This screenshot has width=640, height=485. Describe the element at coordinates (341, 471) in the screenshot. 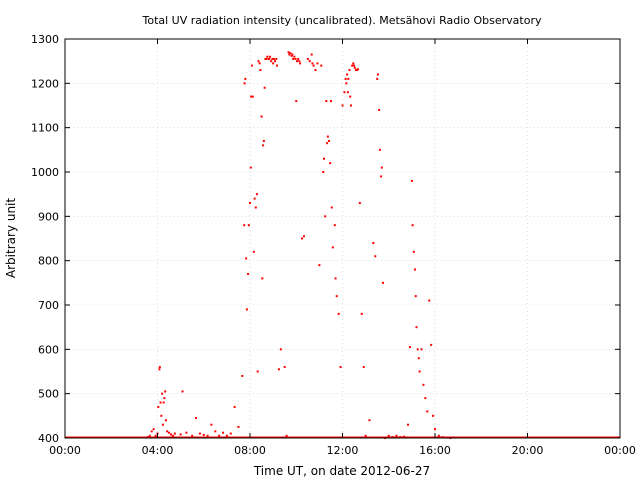

I see `x-axis-label: Time UT, on date 2012-06-27` at that location.